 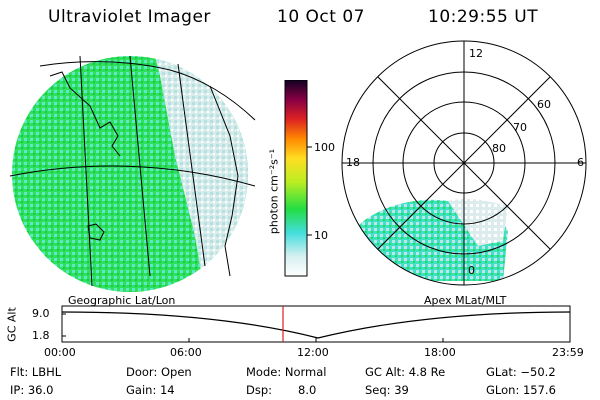 What do you see at coordinates (129, 17) in the screenshot?
I see `instrument-title: Ultraviolet Imager` at bounding box center [129, 17].